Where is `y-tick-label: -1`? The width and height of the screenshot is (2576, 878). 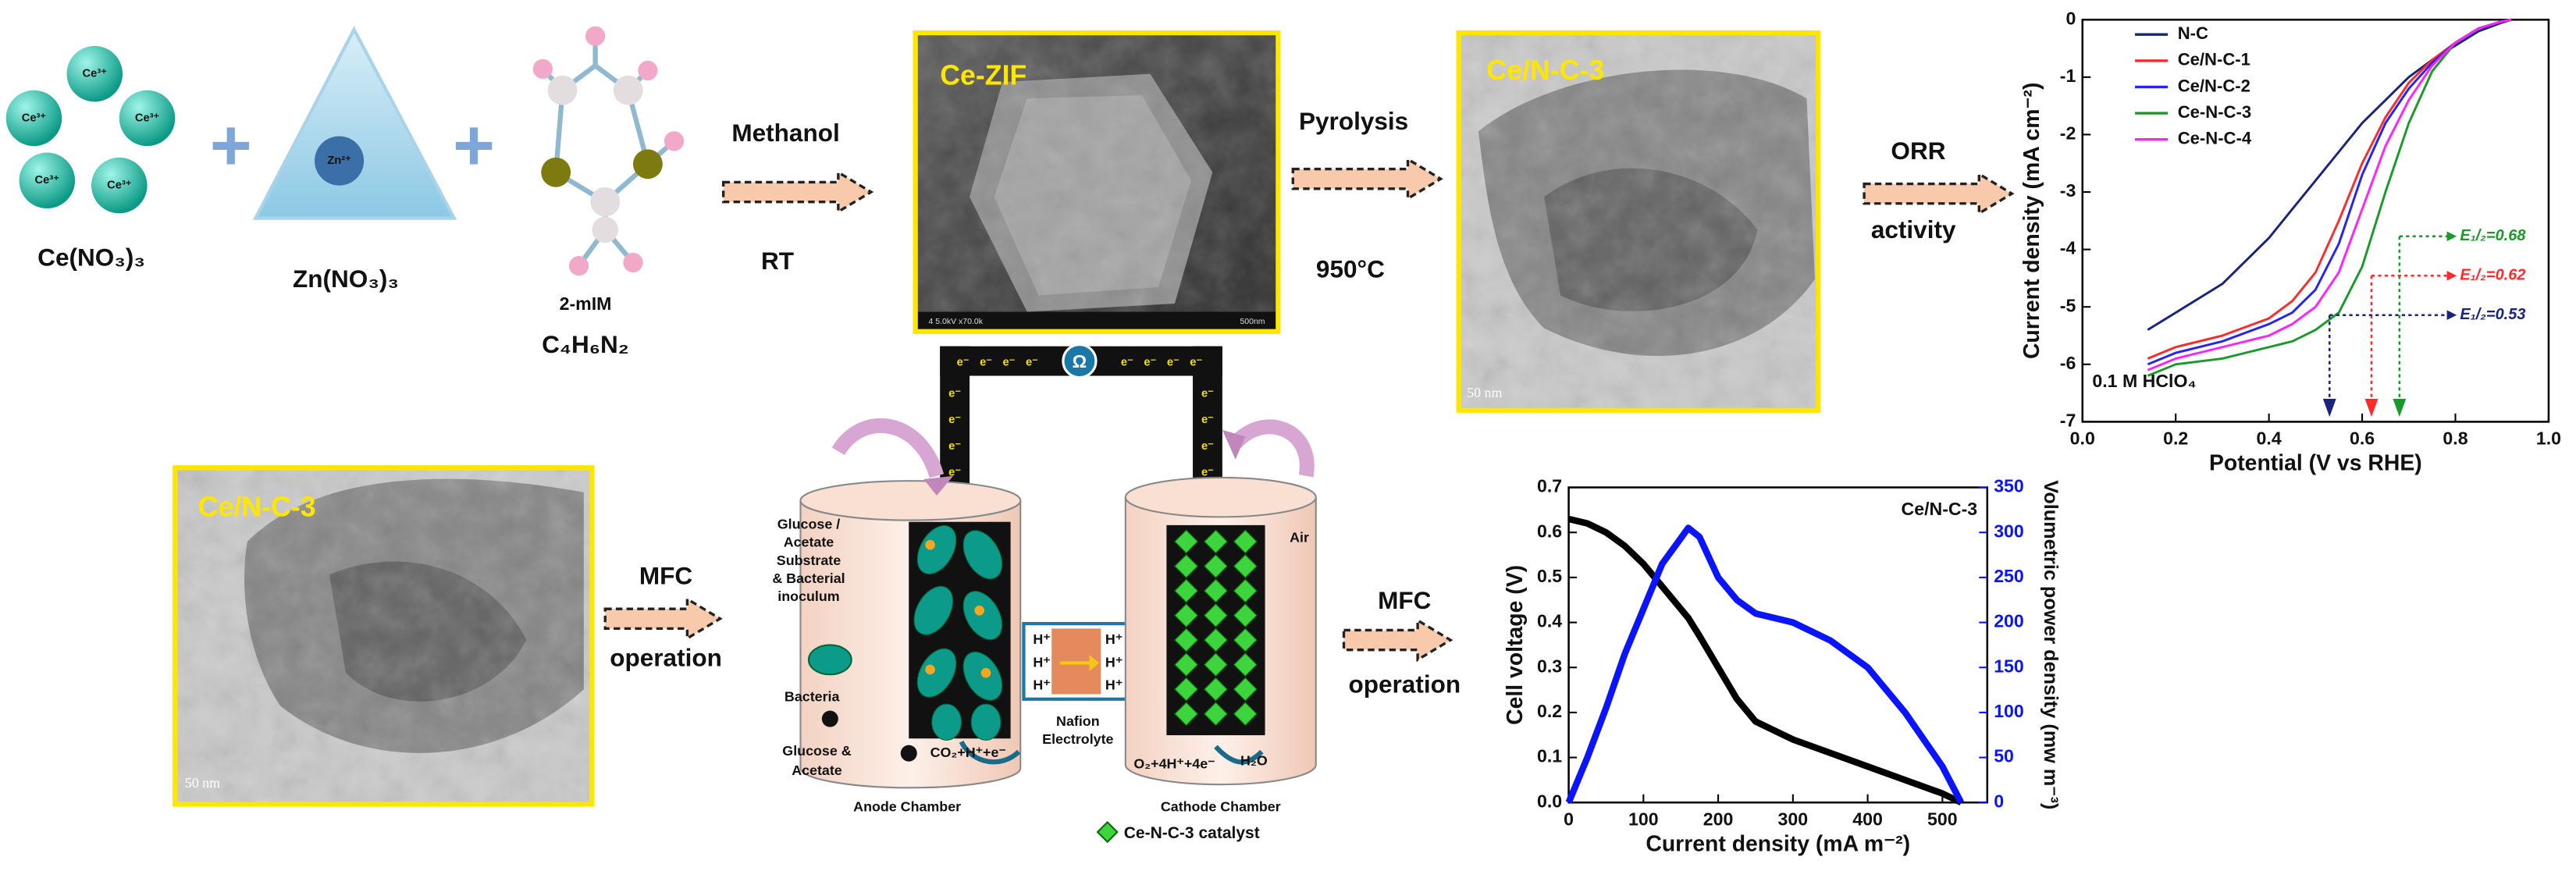
y-tick-label: -1 is located at coordinates (2068, 76).